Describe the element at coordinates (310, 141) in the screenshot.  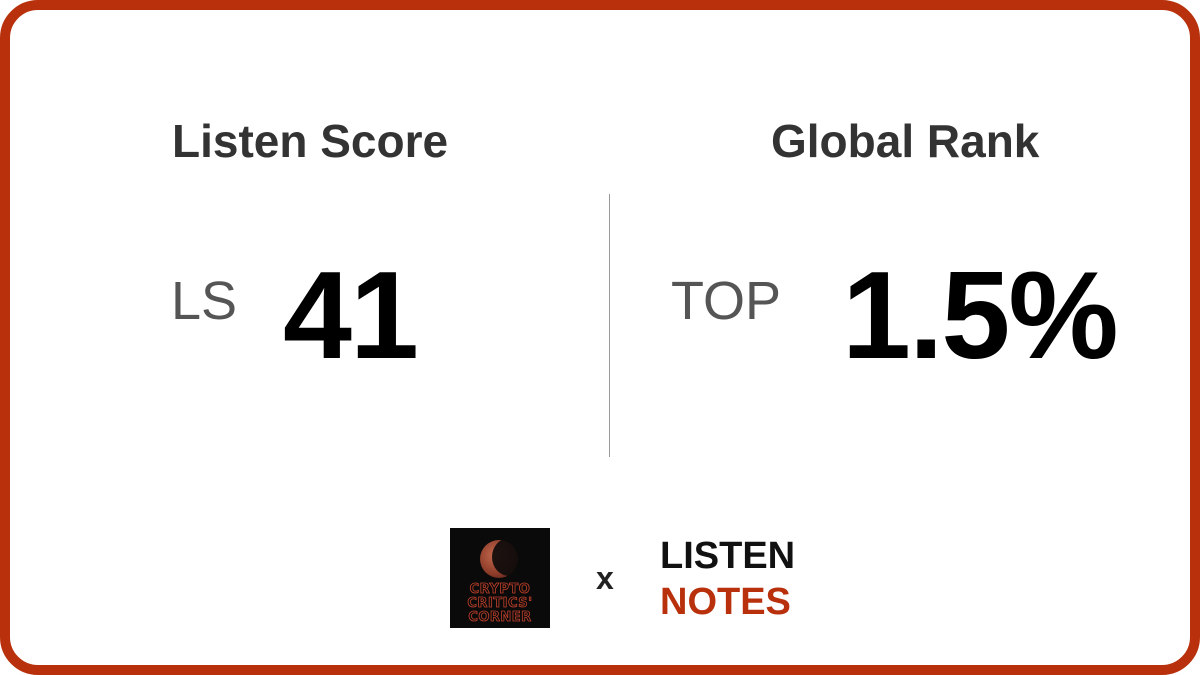
I see `listen-score-heading: Listen Score` at that location.